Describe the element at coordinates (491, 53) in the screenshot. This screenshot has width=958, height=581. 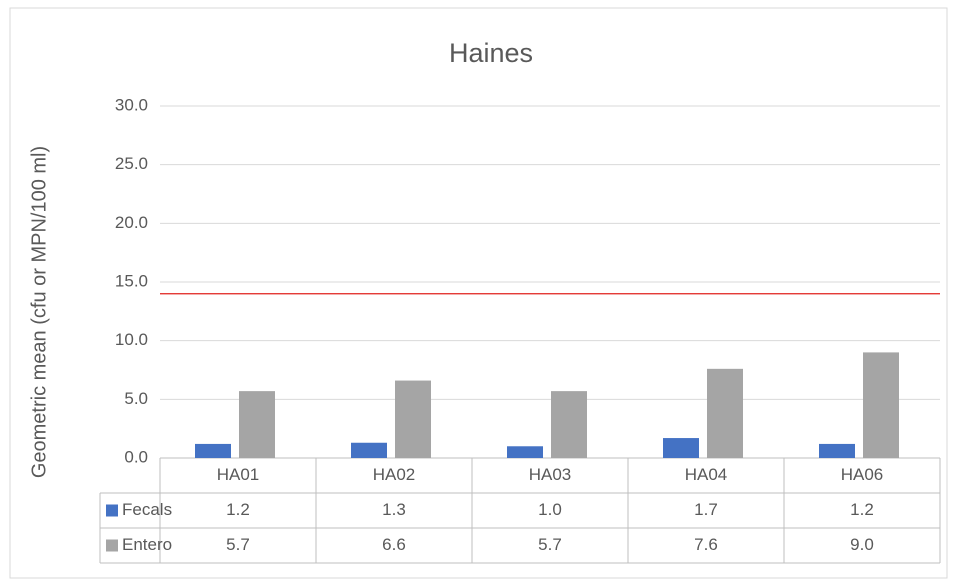
I see `chart-title: Haines` at that location.